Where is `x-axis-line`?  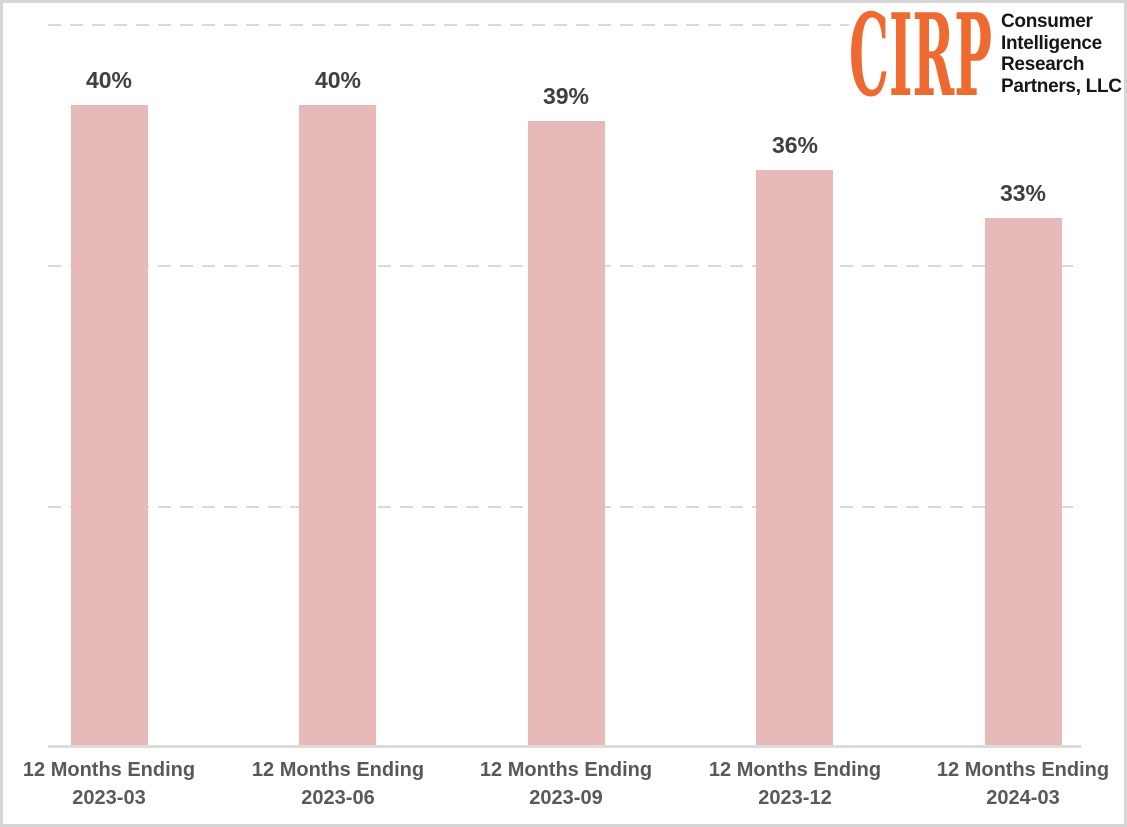
x-axis-line is located at coordinates (564, 746).